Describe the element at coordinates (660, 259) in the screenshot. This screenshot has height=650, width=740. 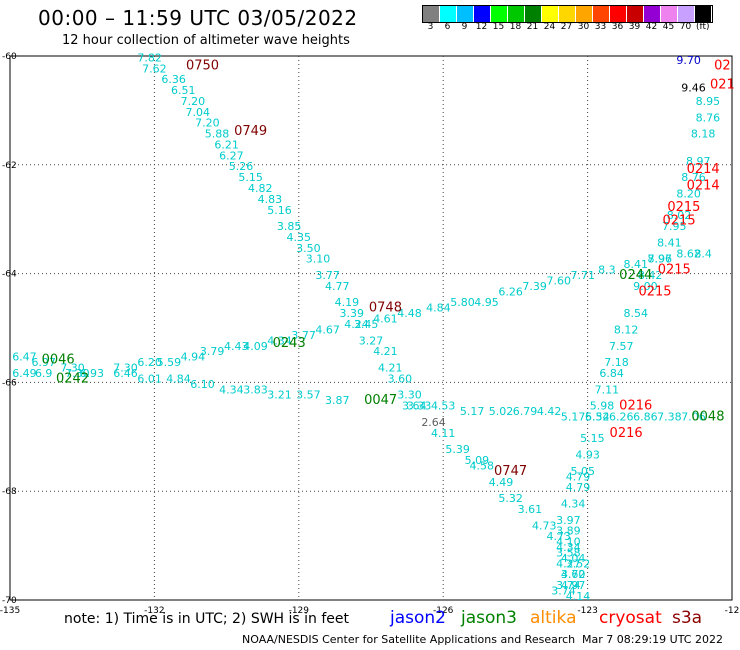
I see `wave-height-value: 8.96` at that location.